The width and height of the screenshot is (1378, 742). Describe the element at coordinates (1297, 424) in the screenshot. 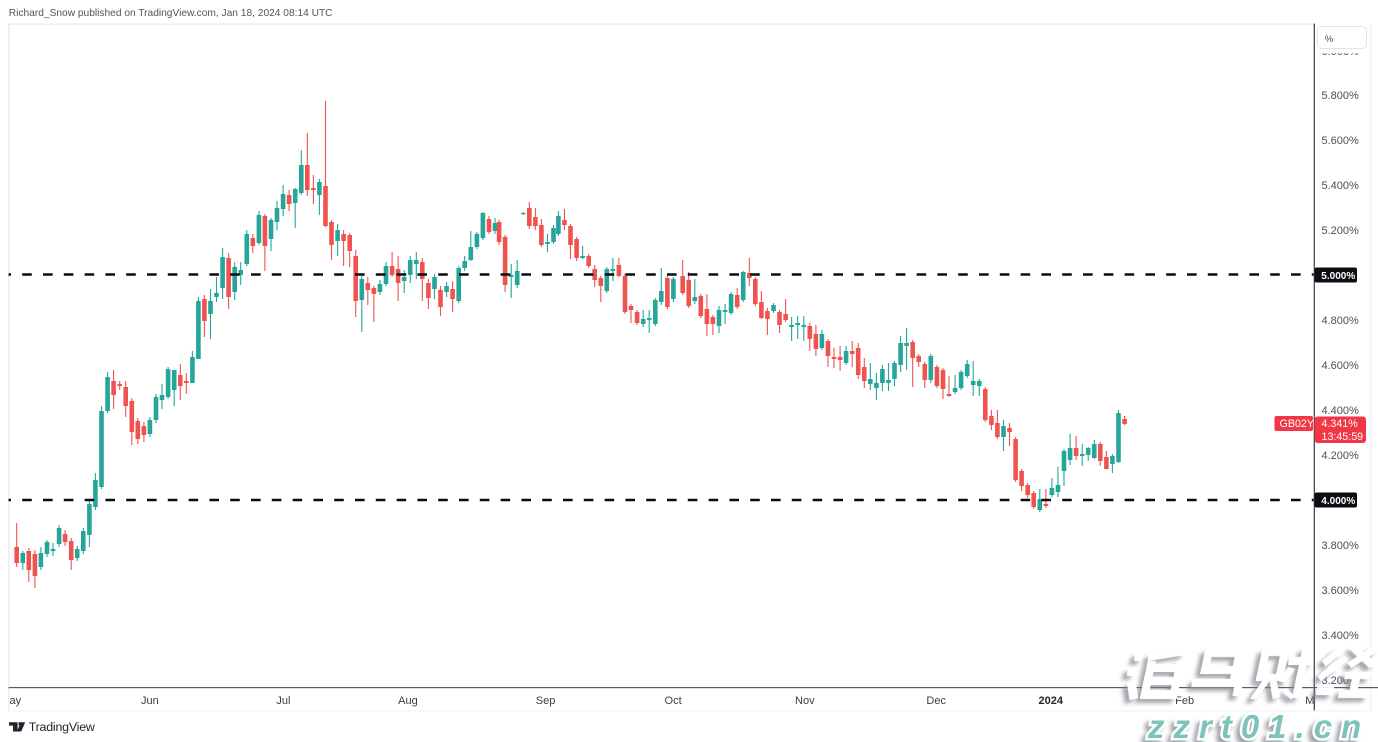

I see `svg-text: GB02Y` at that location.